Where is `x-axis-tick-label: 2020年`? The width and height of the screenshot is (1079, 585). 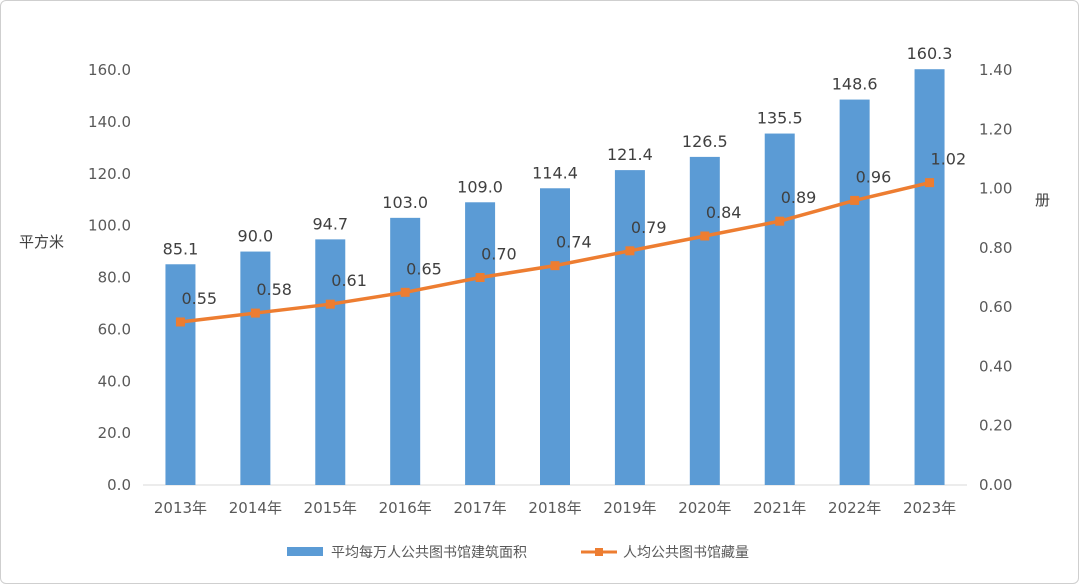 x-axis-tick-label: 2020年 is located at coordinates (704, 508).